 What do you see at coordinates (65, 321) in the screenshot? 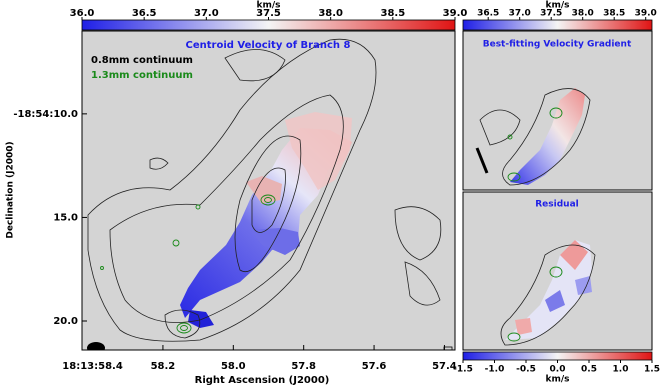
I see `y-tick-label: 20.0` at bounding box center [65, 321].